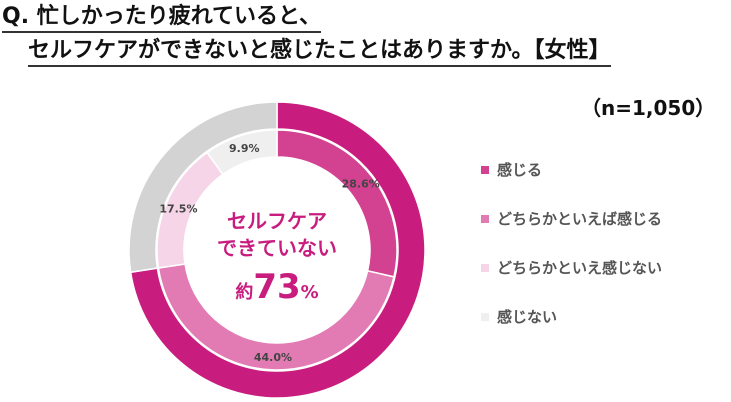  I want to click on center-suffix: %, so click(309, 292).